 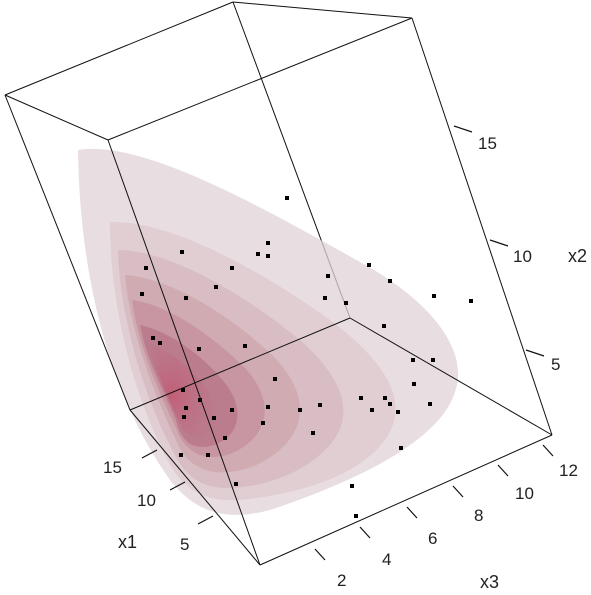 I want to click on x3-tick-label: 10, so click(x=524, y=493).